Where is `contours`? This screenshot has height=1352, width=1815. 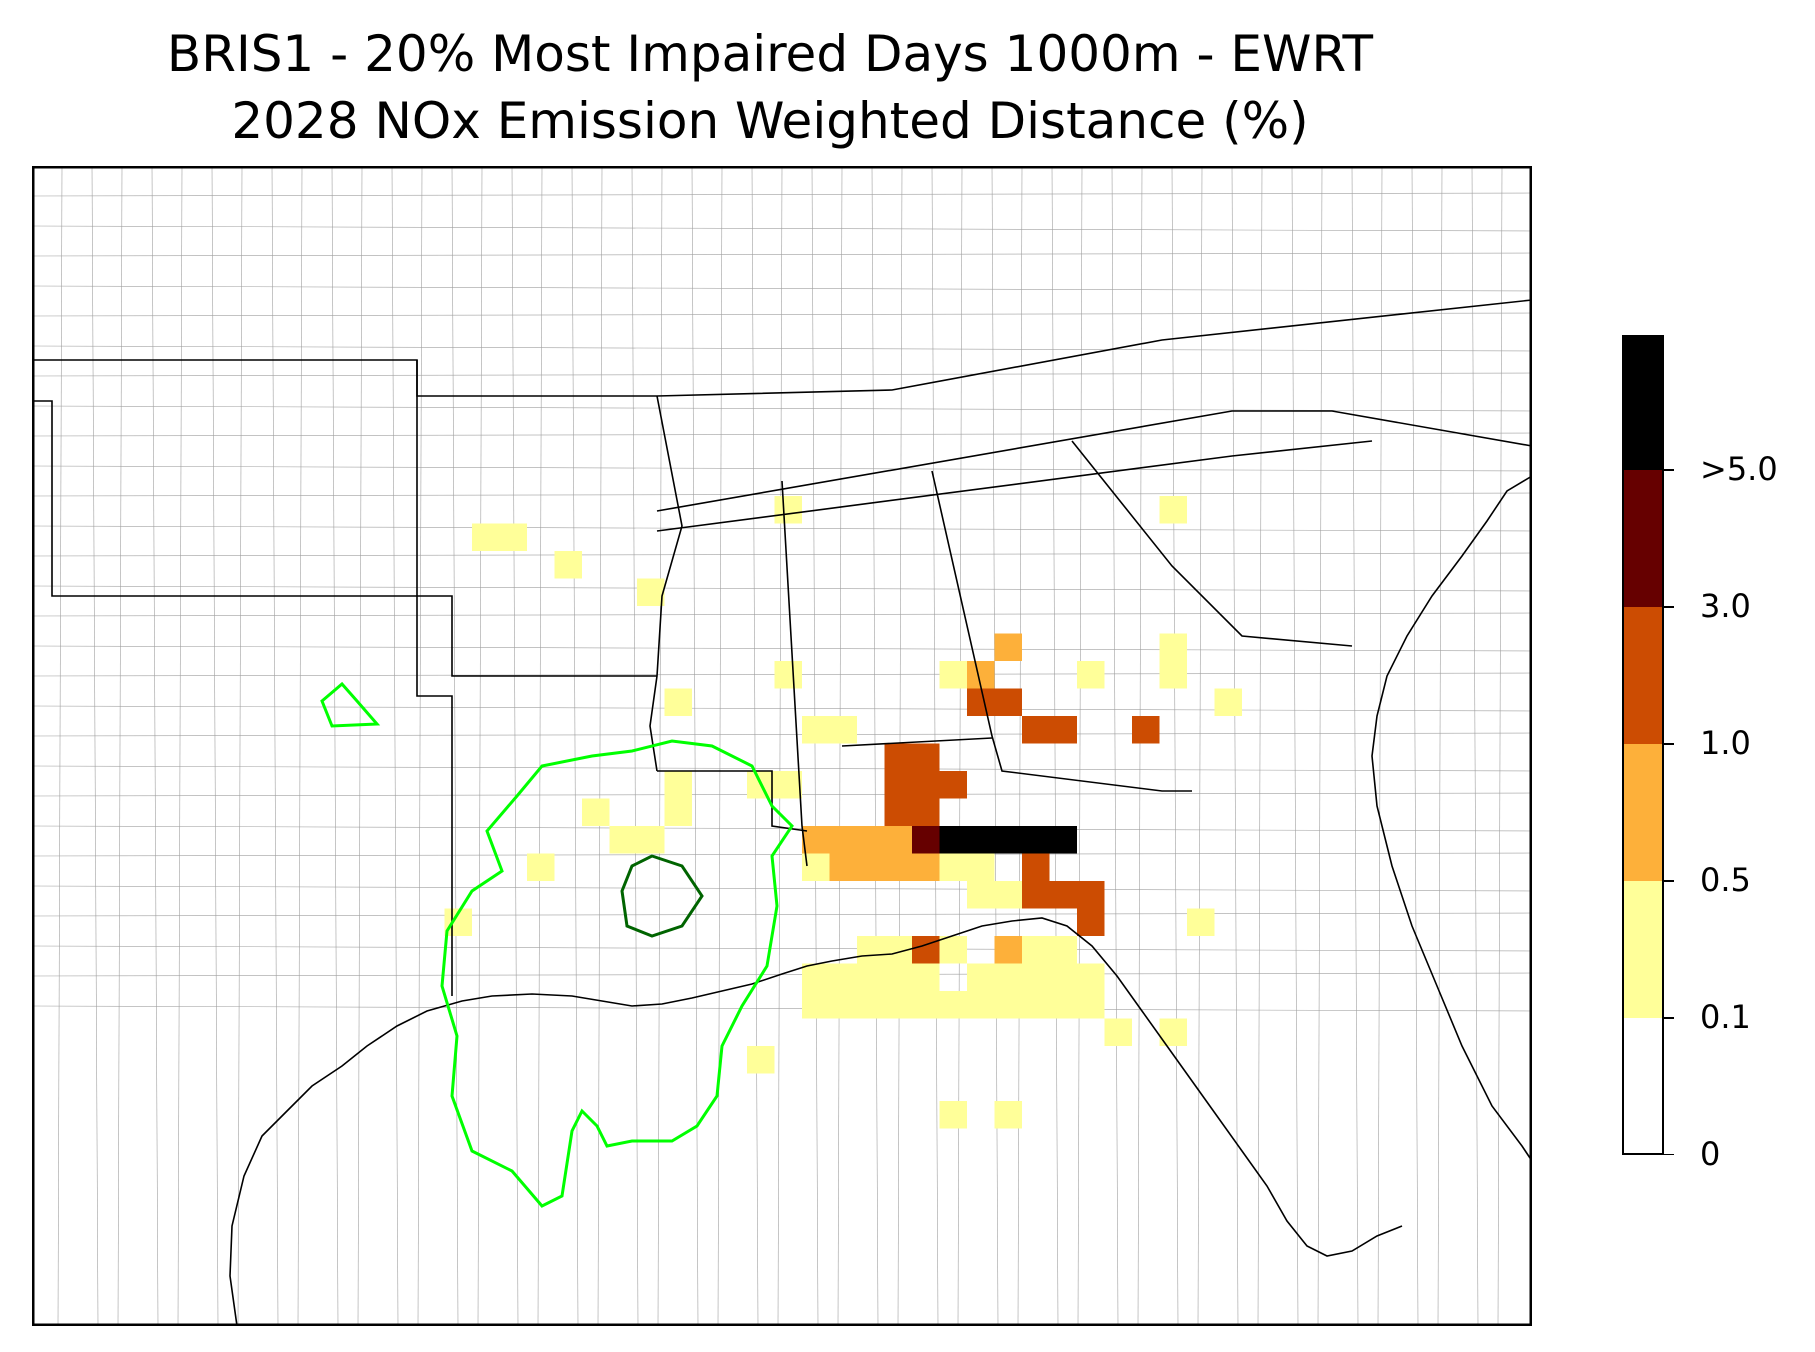 contours is located at coordinates (557, 944).